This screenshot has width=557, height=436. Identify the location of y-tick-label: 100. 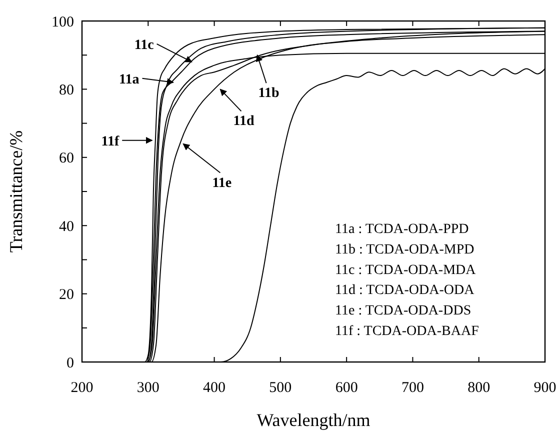
(63, 22).